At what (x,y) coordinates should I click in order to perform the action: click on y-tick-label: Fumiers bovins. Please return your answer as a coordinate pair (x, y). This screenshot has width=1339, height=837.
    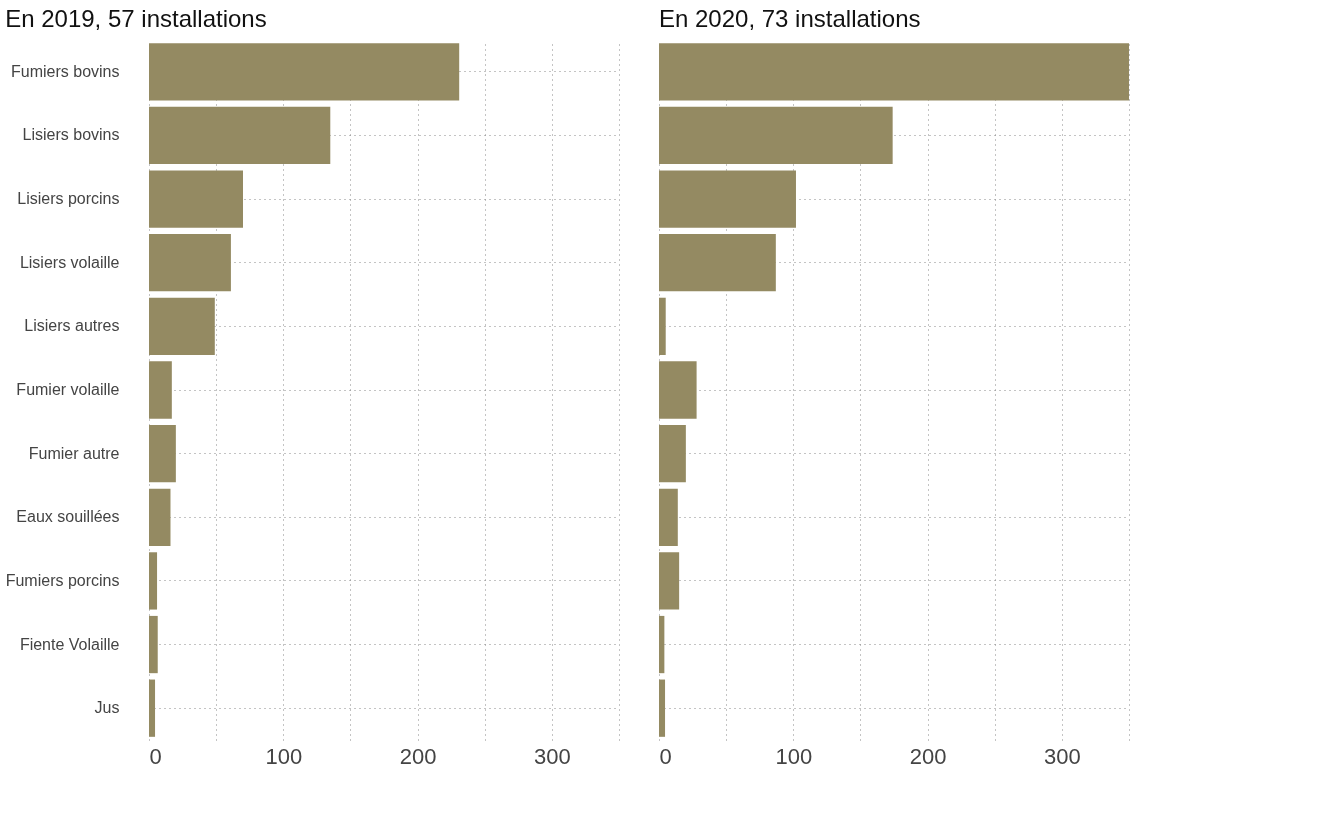
    Looking at the image, I should click on (65, 71).